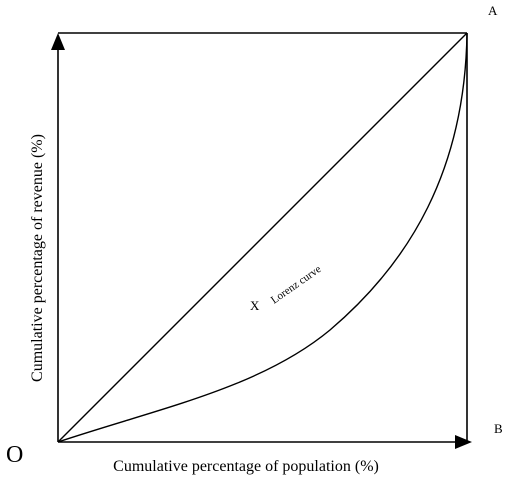  Describe the element at coordinates (14, 455) in the screenshot. I see `origin-label: O` at that location.